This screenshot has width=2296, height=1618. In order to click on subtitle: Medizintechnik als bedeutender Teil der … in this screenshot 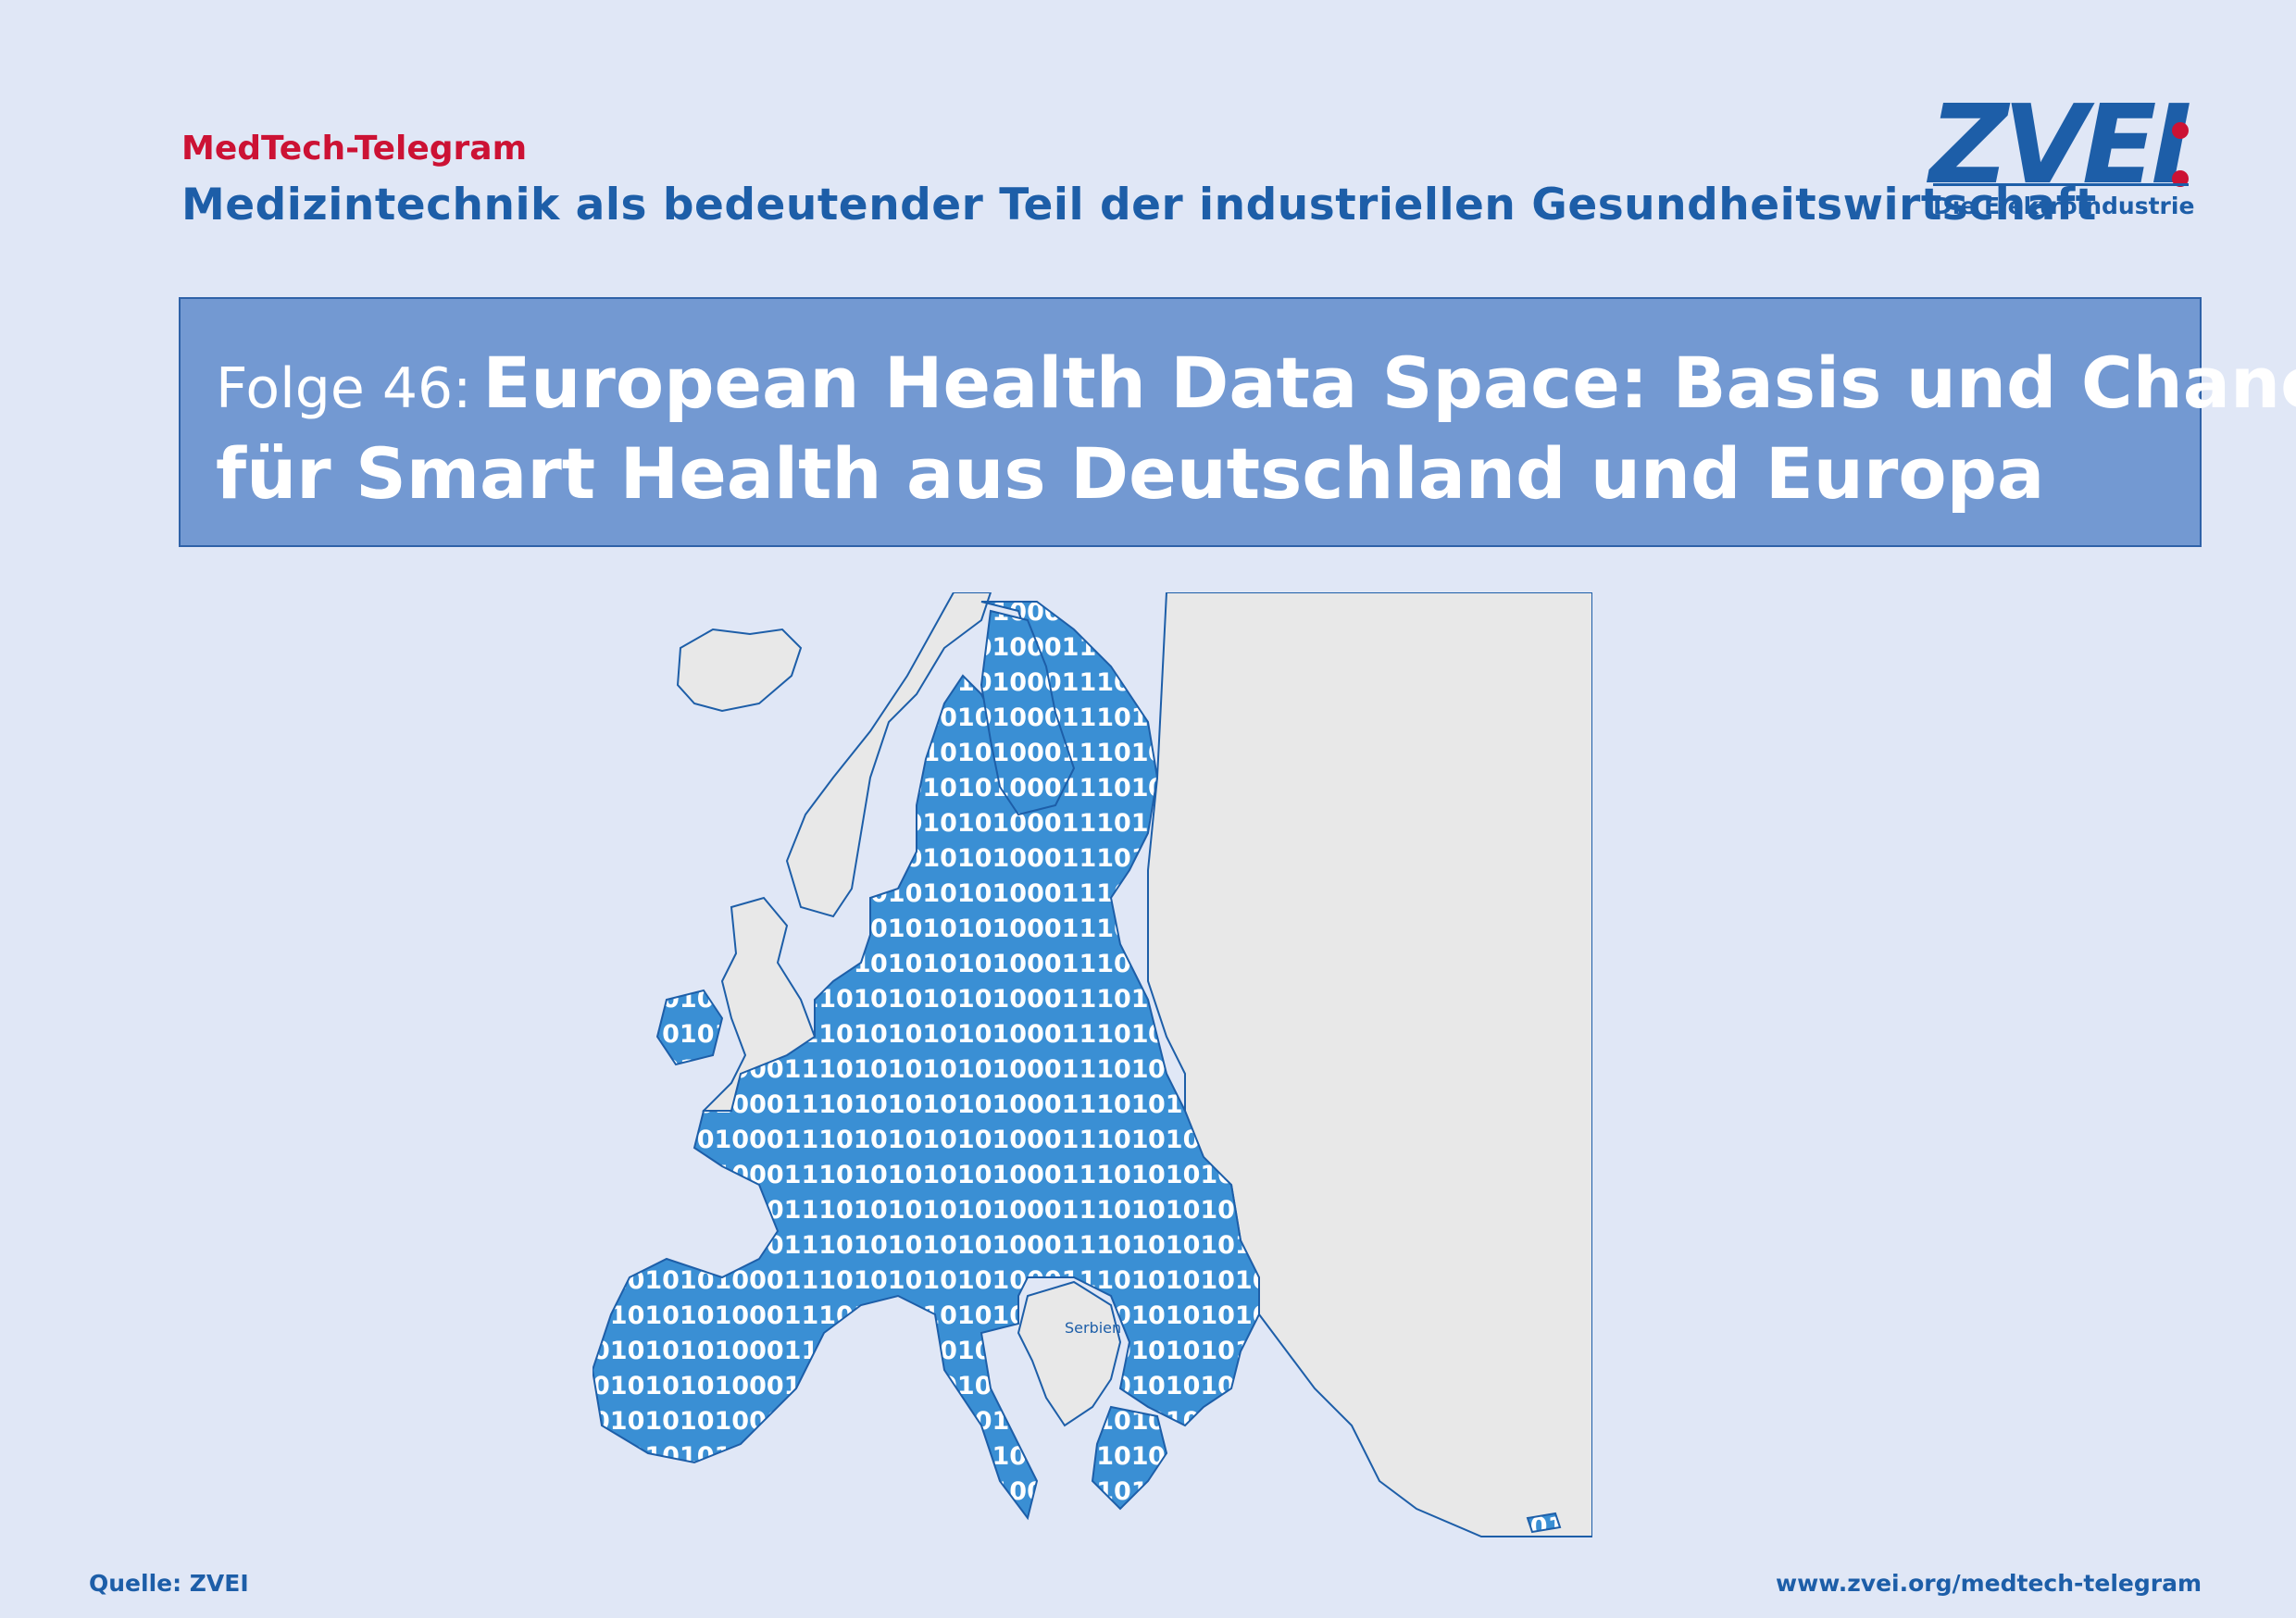, I will do `click(1139, 205)`.